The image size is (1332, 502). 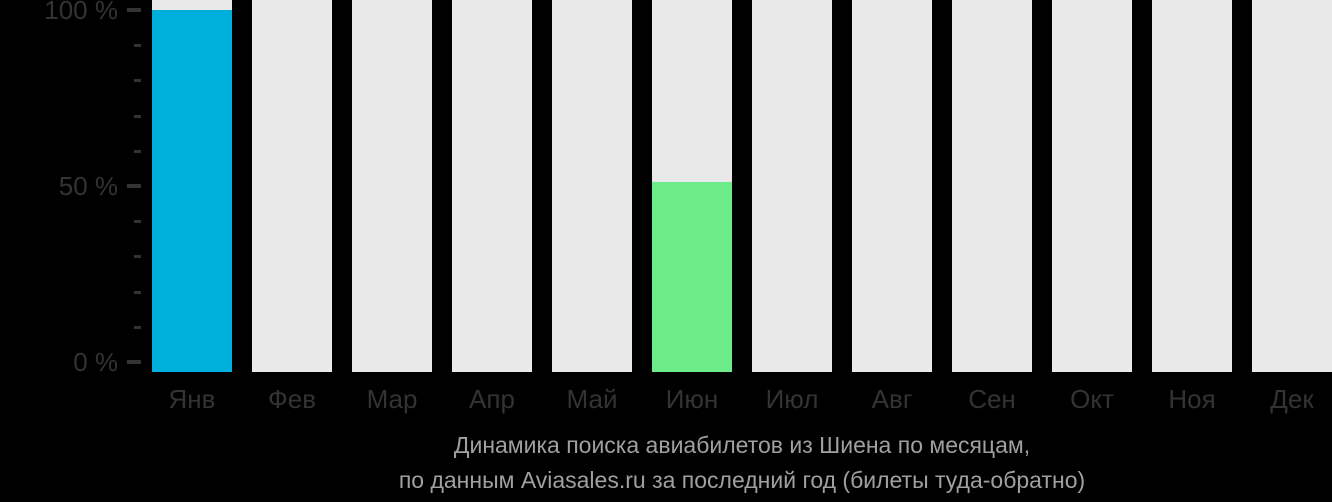 What do you see at coordinates (492, 399) in the screenshot?
I see `x-axis-label-4: Апр` at bounding box center [492, 399].